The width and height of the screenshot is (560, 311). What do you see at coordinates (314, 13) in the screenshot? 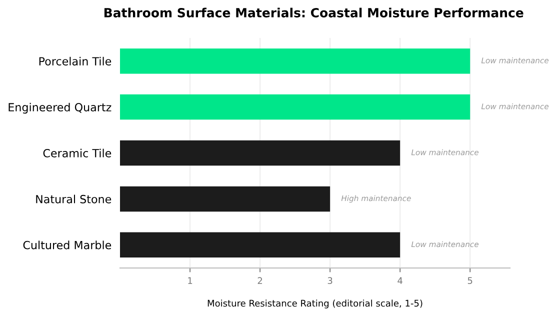
I see `chart-title: Bathroom Surface Materials: Coastal Moisture Performance` at bounding box center [314, 13].